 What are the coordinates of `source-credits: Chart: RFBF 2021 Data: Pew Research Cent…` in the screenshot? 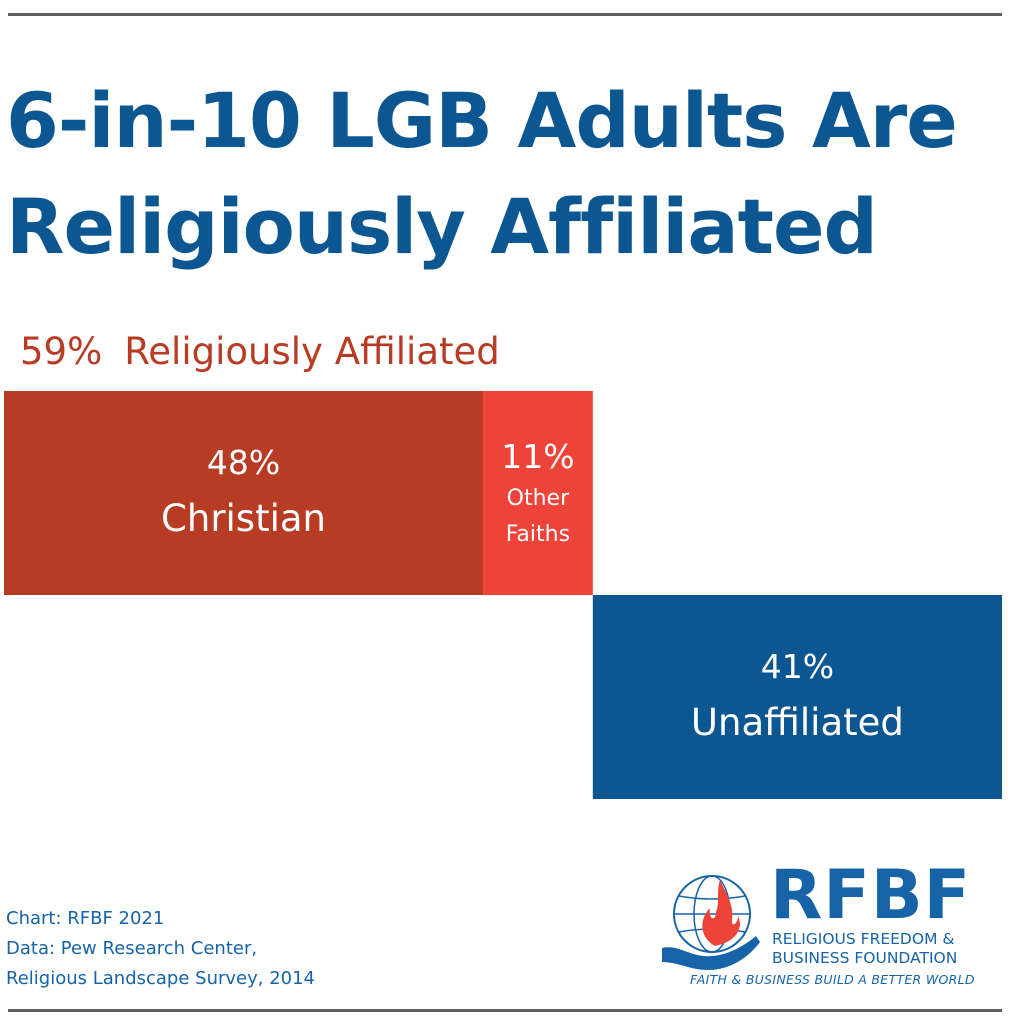 It's located at (160, 949).